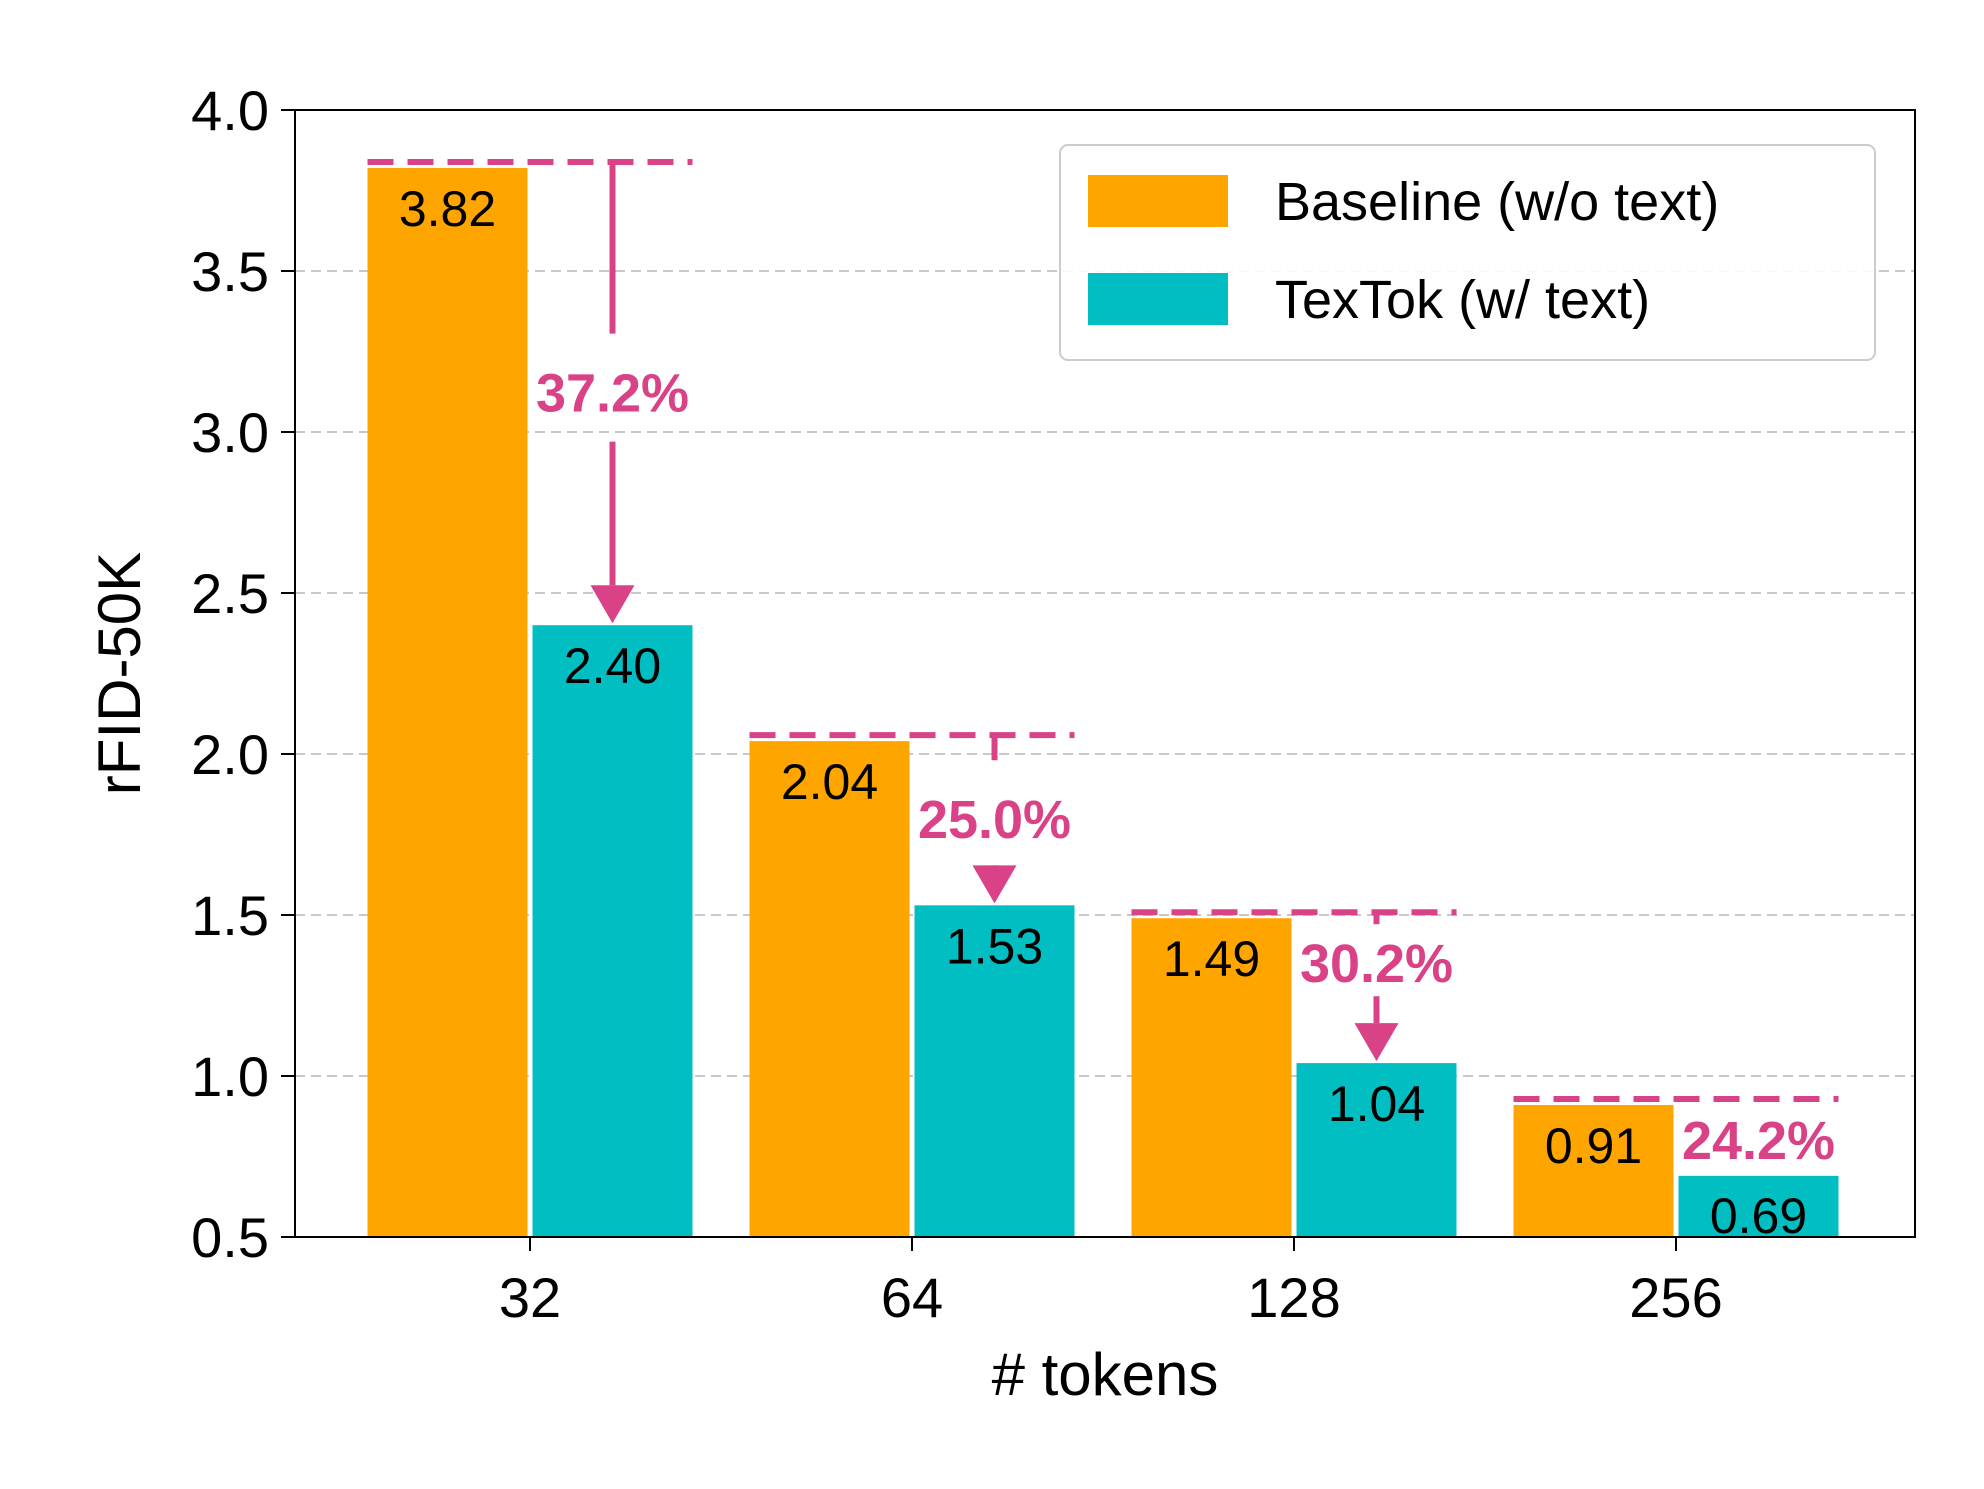 The height and width of the screenshot is (1489, 1984). Describe the element at coordinates (1105, 1374) in the screenshot. I see `x-axis-title: # tokens` at that location.